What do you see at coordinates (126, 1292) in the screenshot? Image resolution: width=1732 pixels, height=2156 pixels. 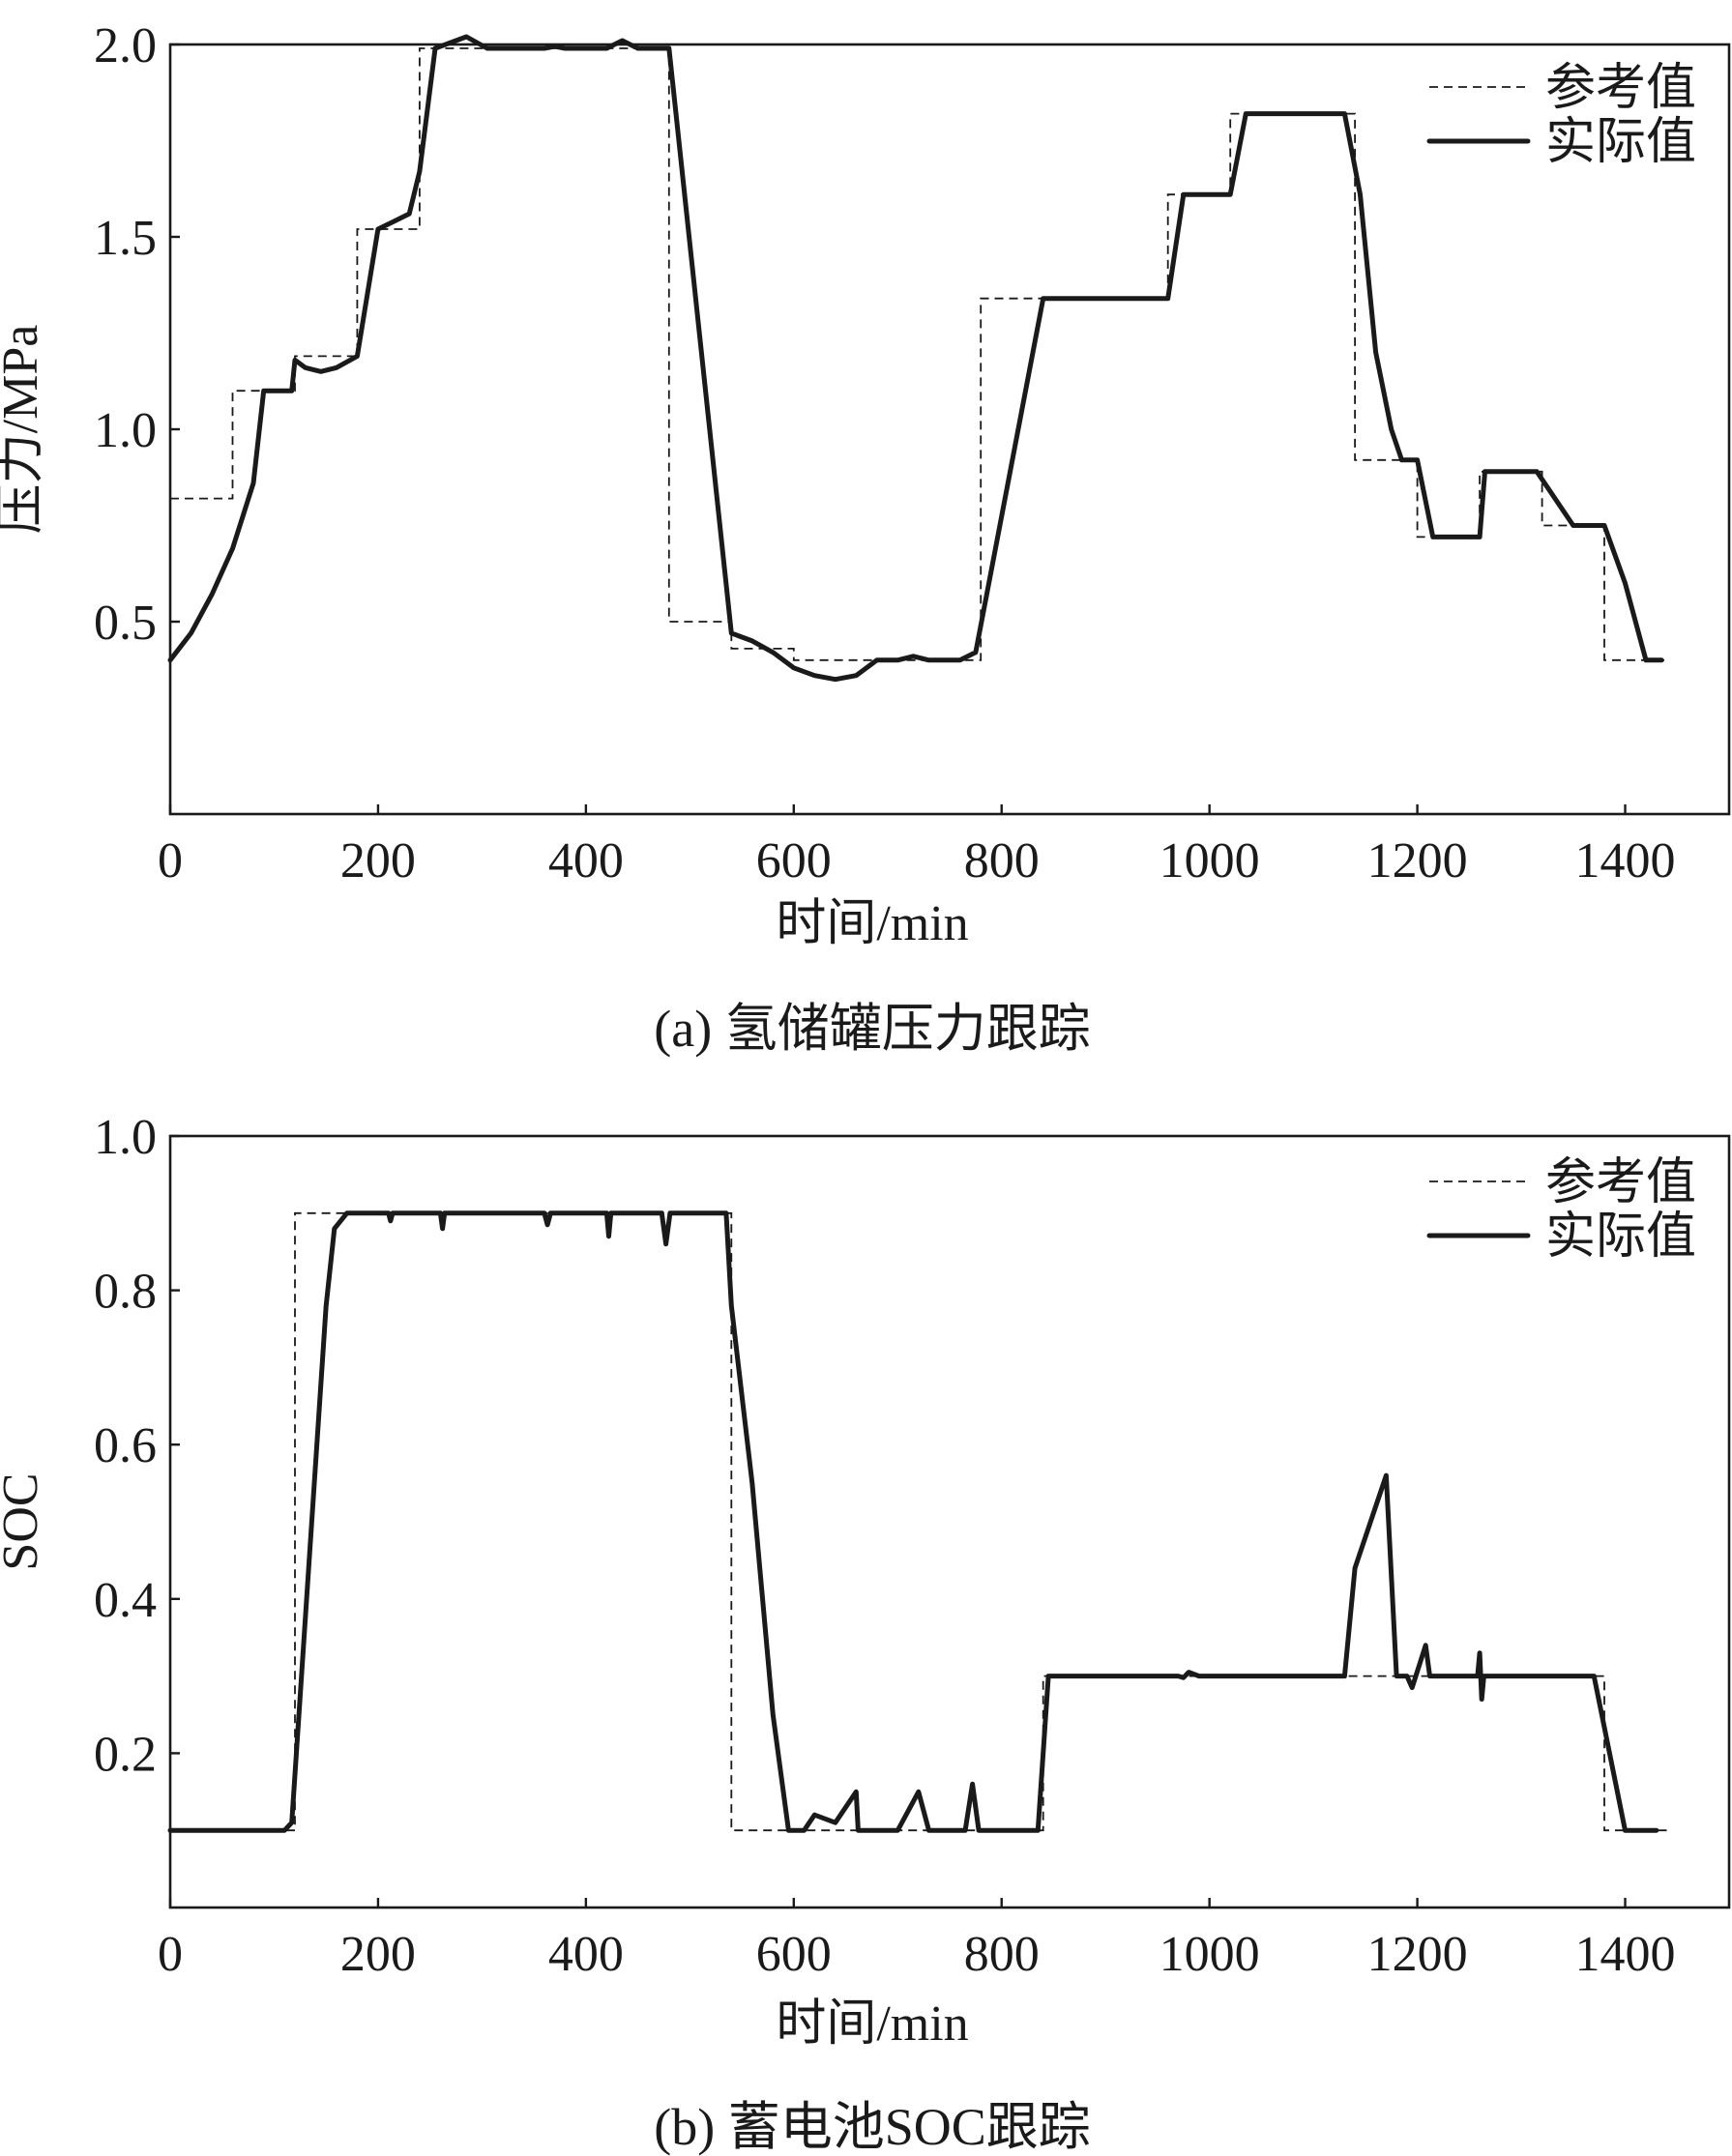 I see `y-tick-label: 0.8` at bounding box center [126, 1292].